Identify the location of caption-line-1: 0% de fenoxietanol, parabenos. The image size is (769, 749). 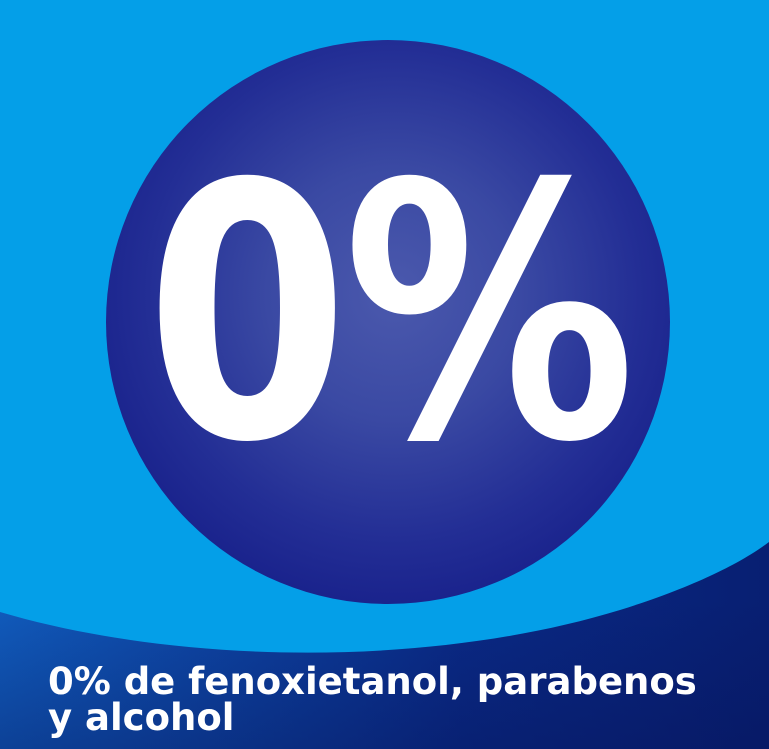
(372, 681).